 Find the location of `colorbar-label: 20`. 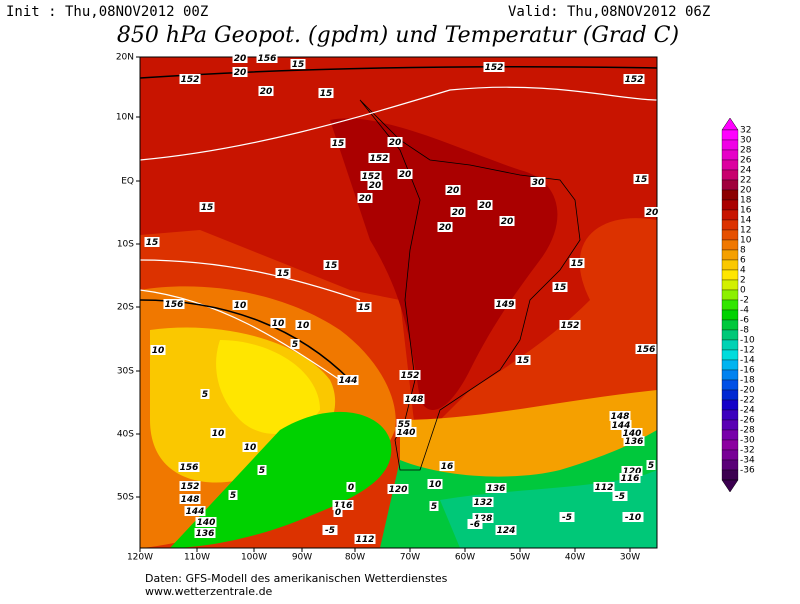

colorbar-label: 20 is located at coordinates (746, 191).